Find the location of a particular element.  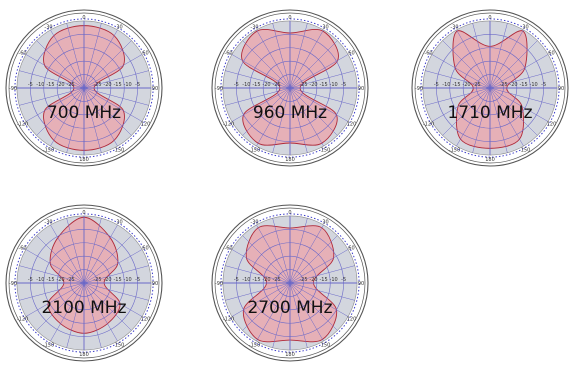

frequency-label: 2700 MHz is located at coordinates (289, 308).